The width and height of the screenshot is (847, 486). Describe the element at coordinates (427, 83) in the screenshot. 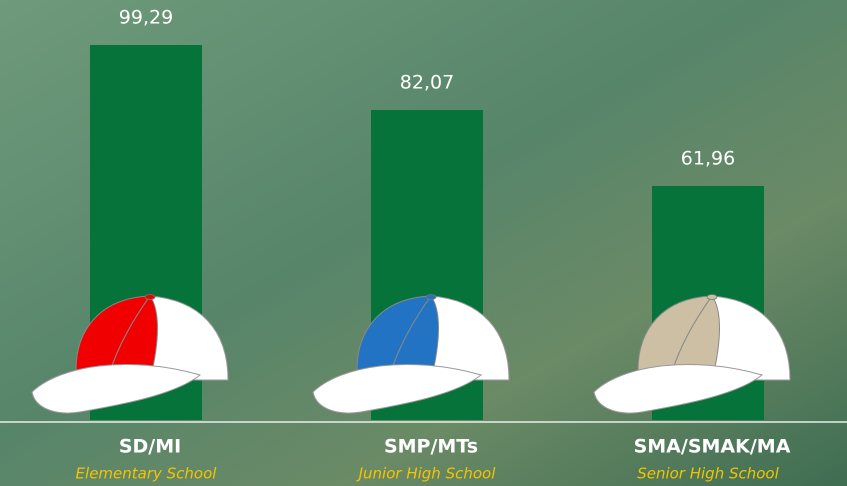

I see `value-label: 82,07` at that location.